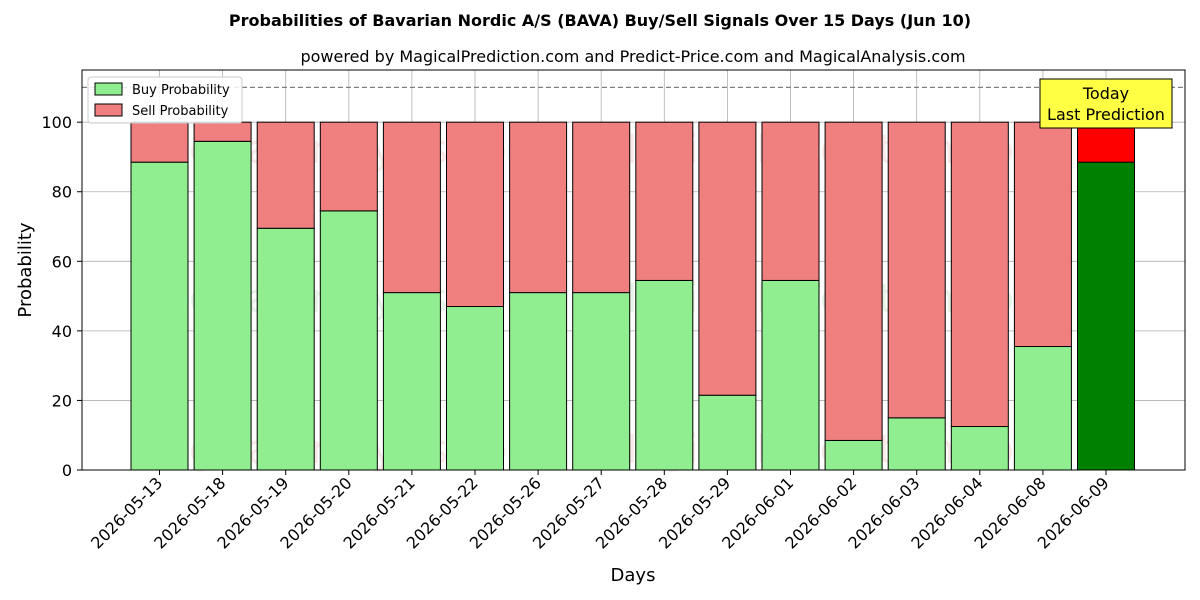 This screenshot has height=600, width=1200. Describe the element at coordinates (67, 470) in the screenshot. I see `y-tick-label: 0` at that location.